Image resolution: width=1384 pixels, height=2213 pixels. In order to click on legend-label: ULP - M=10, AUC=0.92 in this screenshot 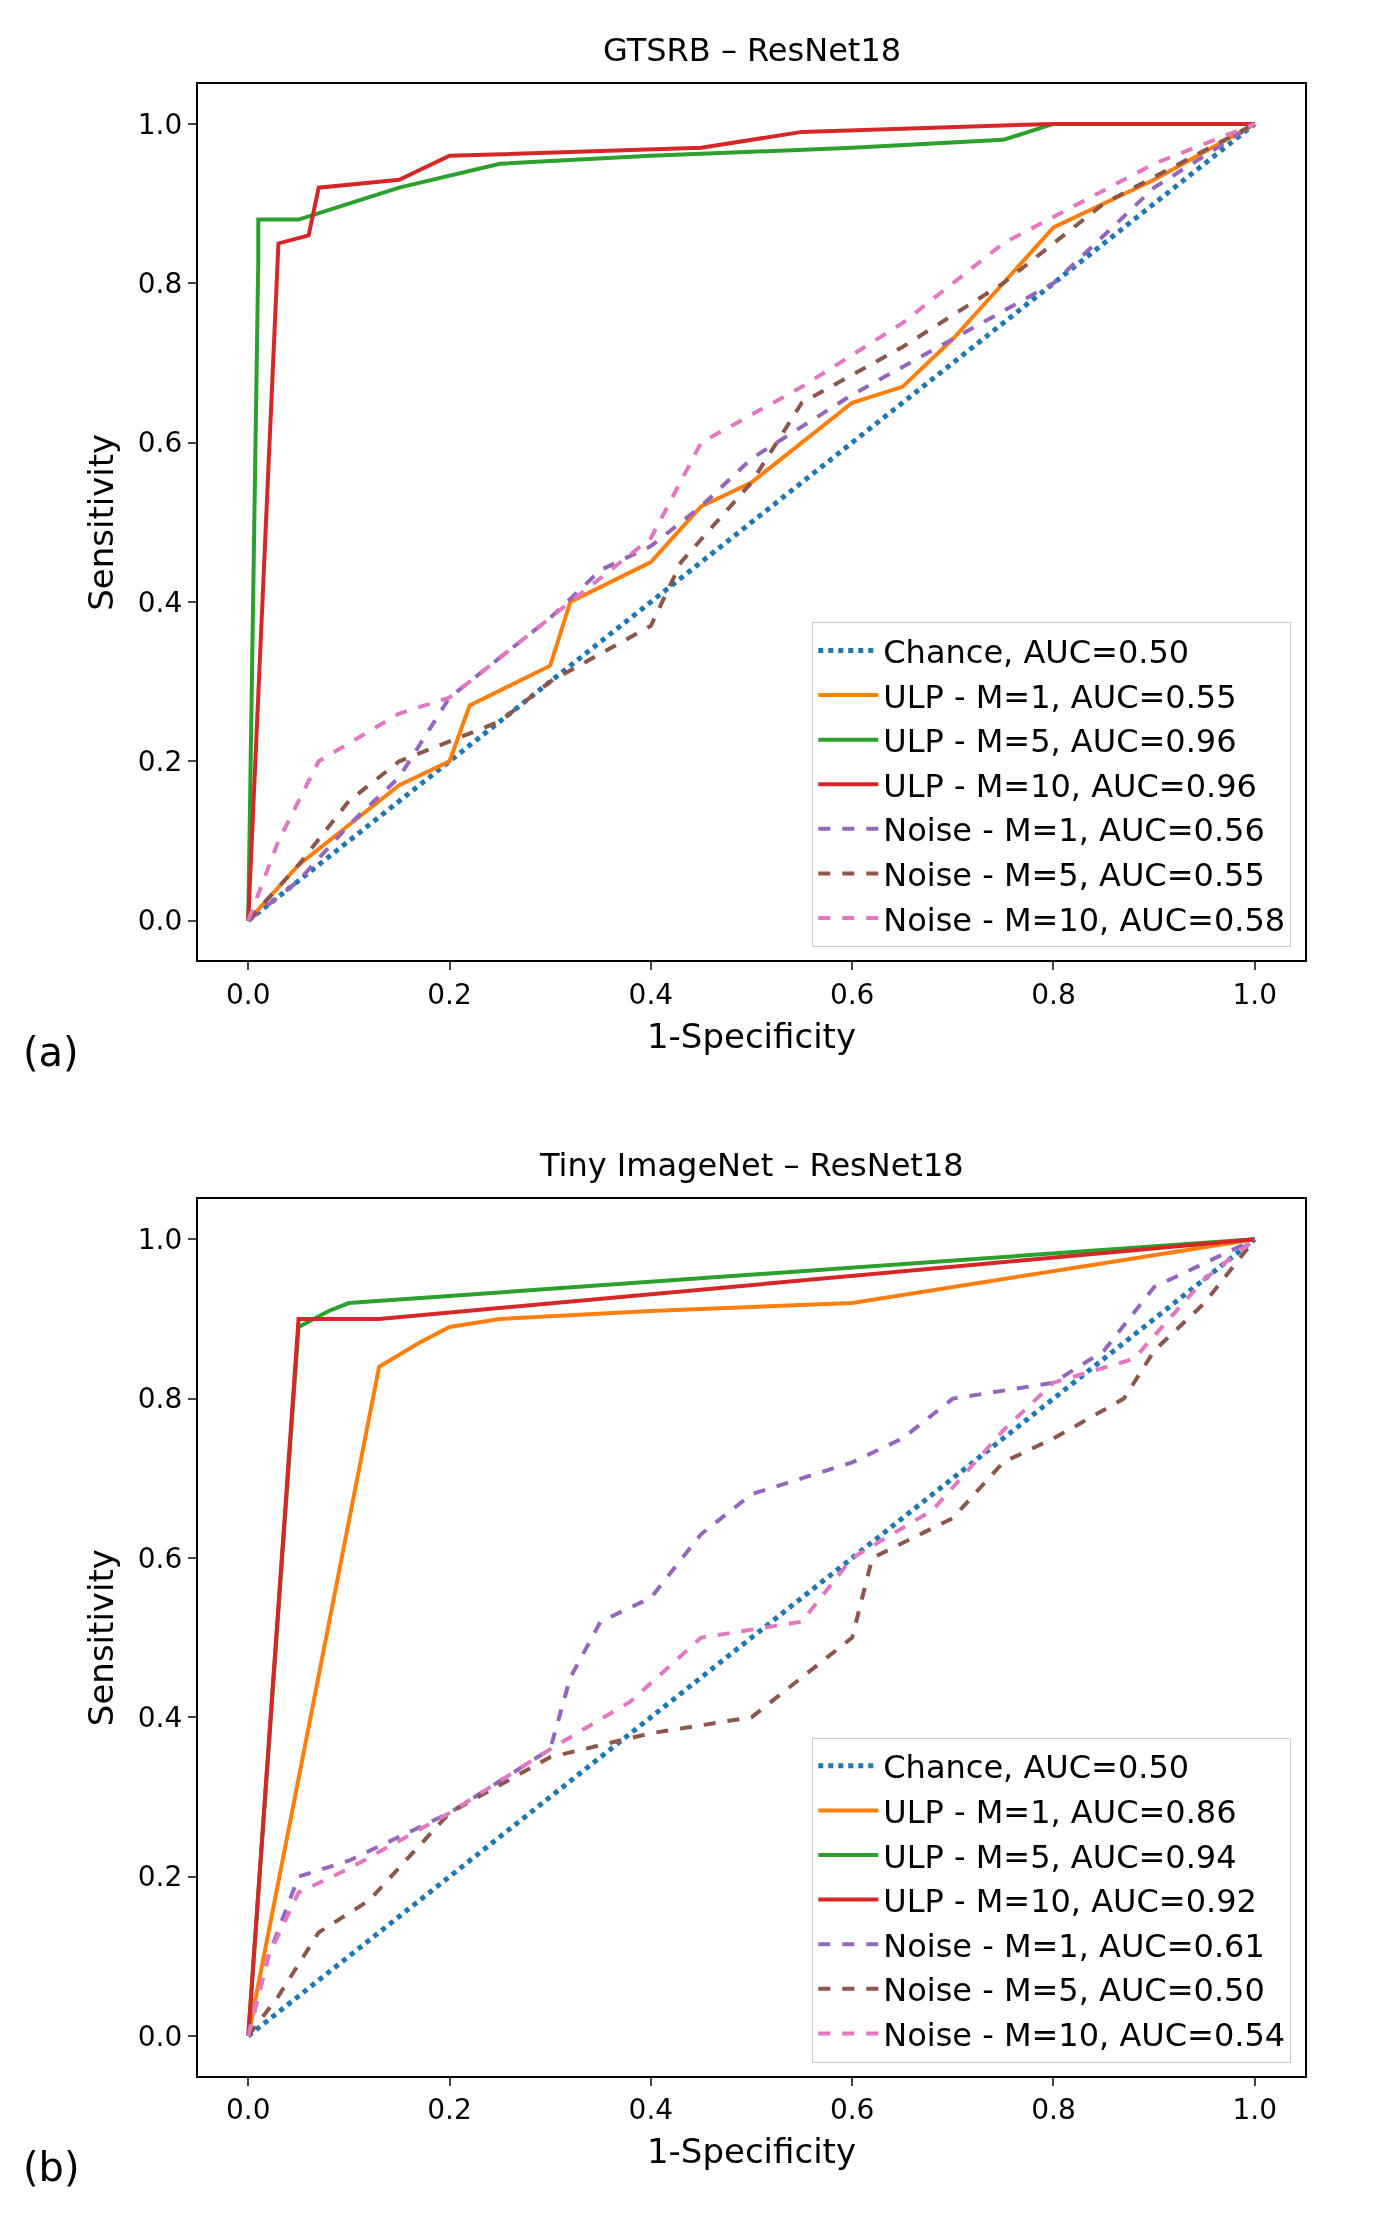, I will do `click(1070, 1901)`.